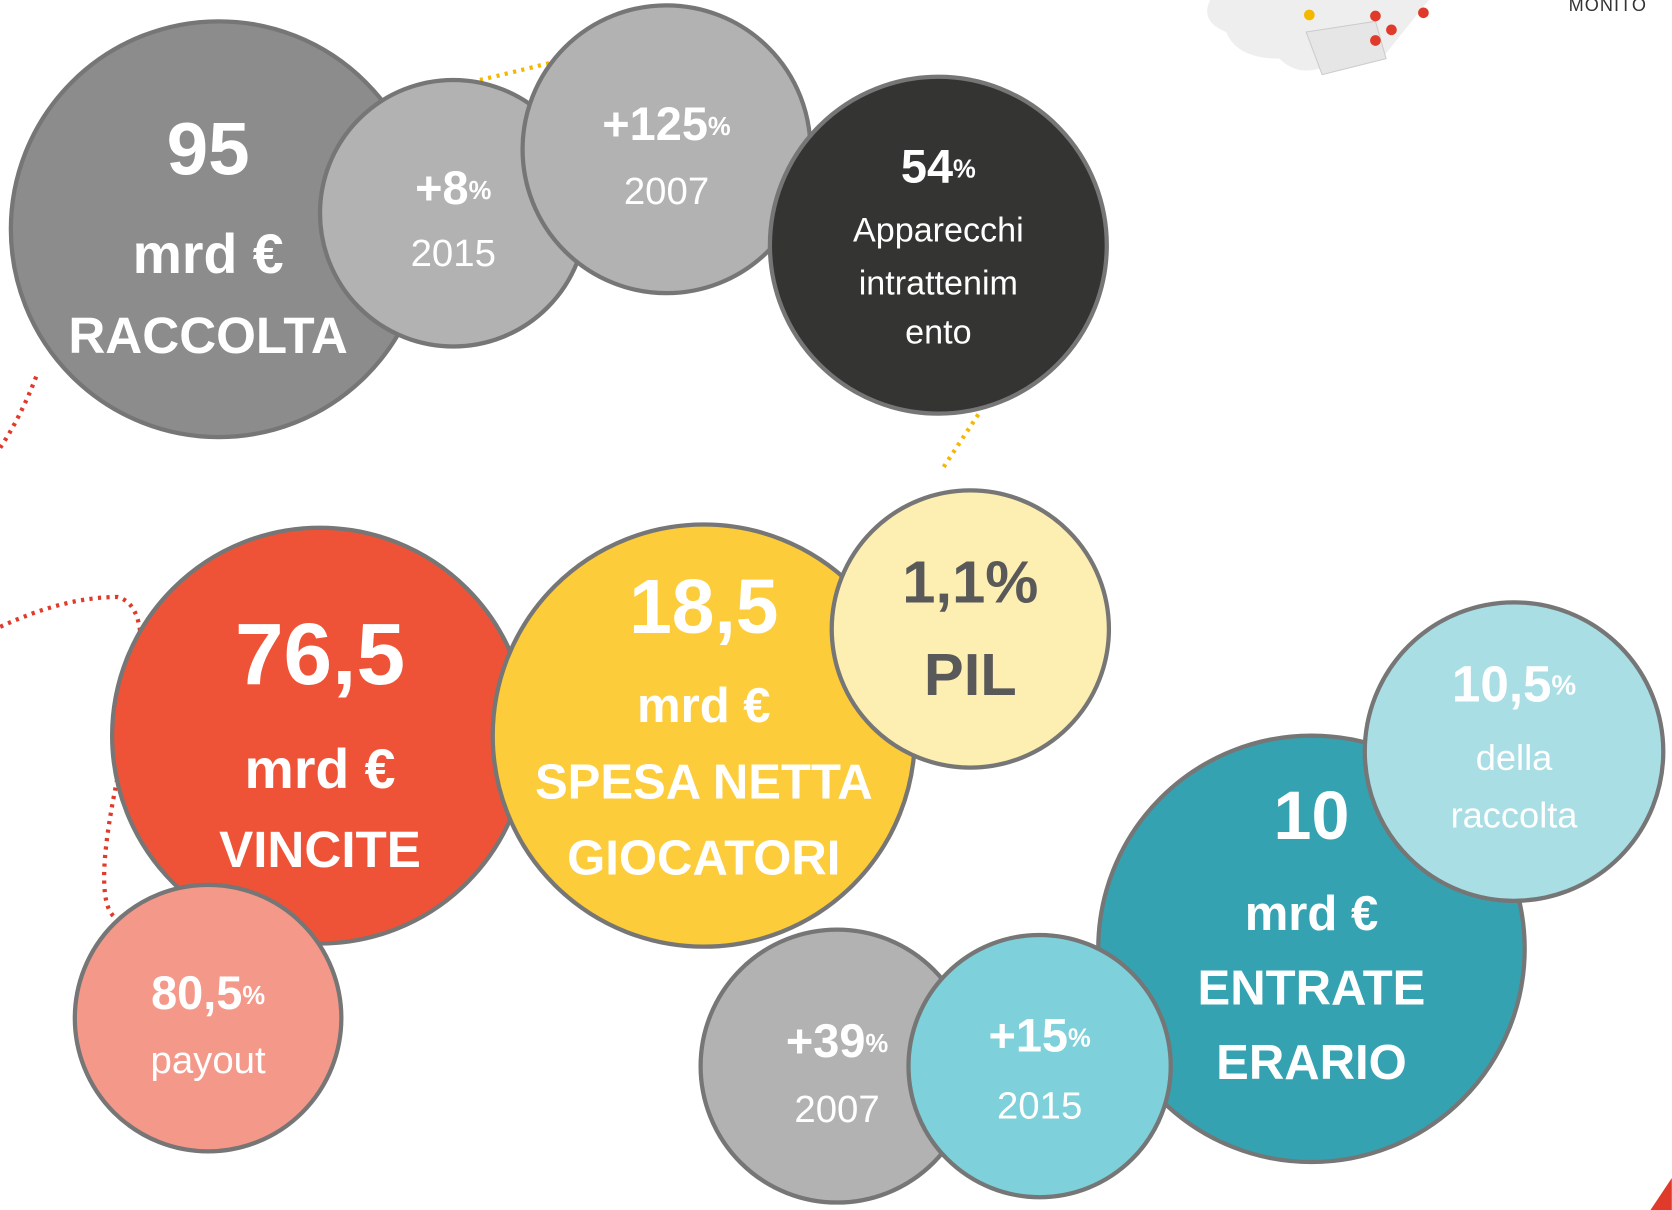  I want to click on bubble-text-main: 18,5, so click(703, 607).